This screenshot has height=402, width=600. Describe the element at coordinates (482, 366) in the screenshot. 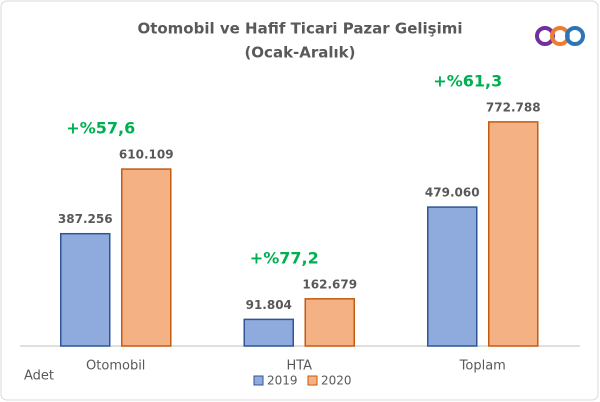

I see `x-tick-label: Toplam` at that location.